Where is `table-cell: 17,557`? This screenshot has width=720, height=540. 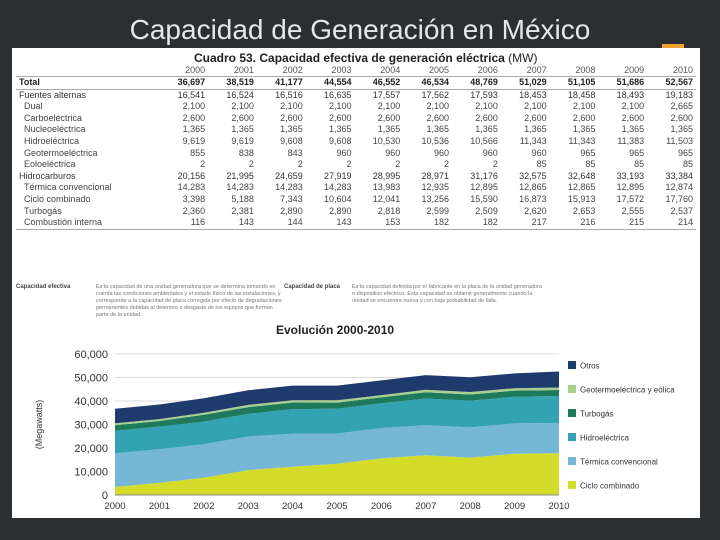 table-cell: 17,557 is located at coordinates (386, 94).